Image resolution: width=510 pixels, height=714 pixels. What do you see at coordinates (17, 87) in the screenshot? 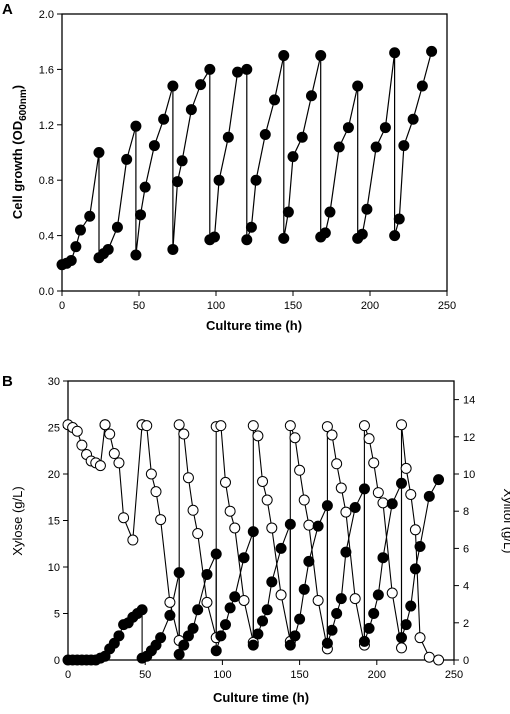
I see `panel-a-y-title-end: )` at bounding box center [17, 87].